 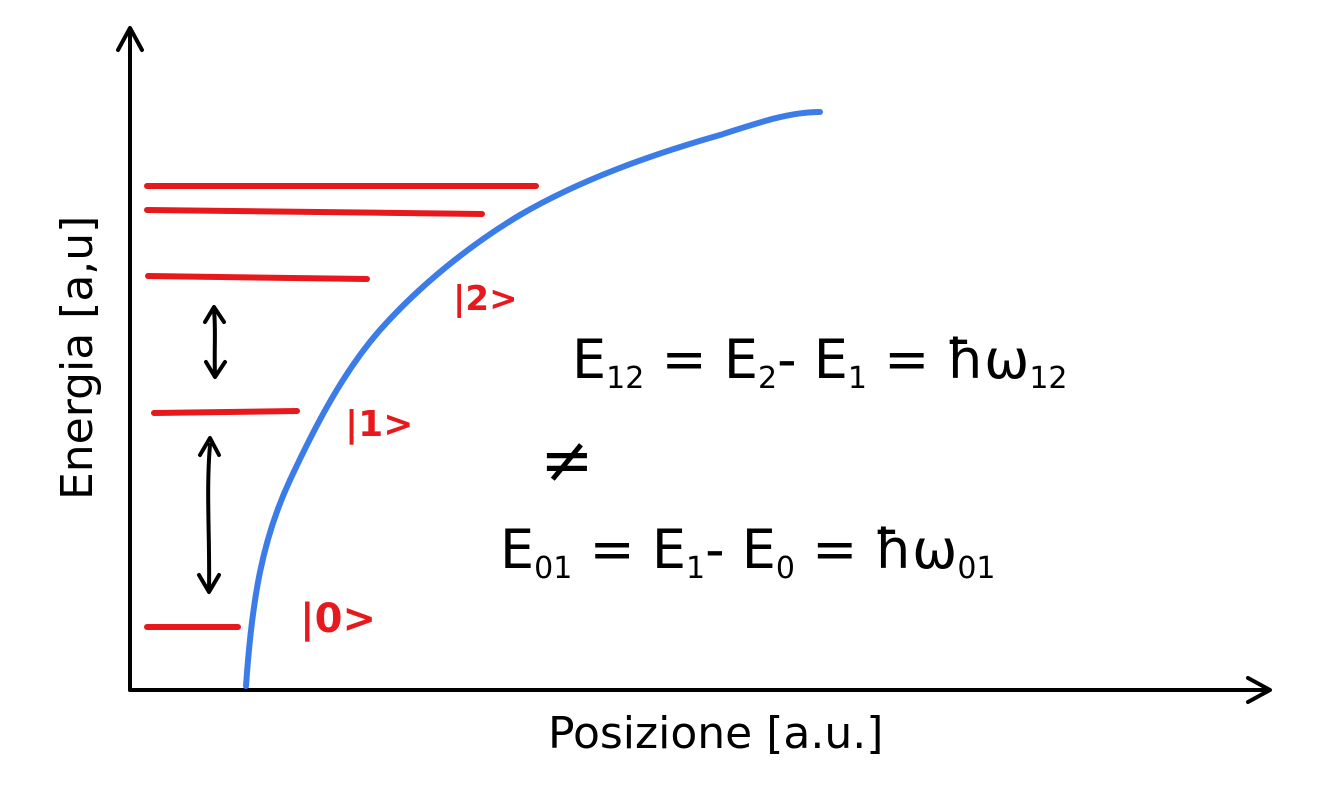 I want to click on eq01-mid2-sub: 0, so click(x=785, y=568).